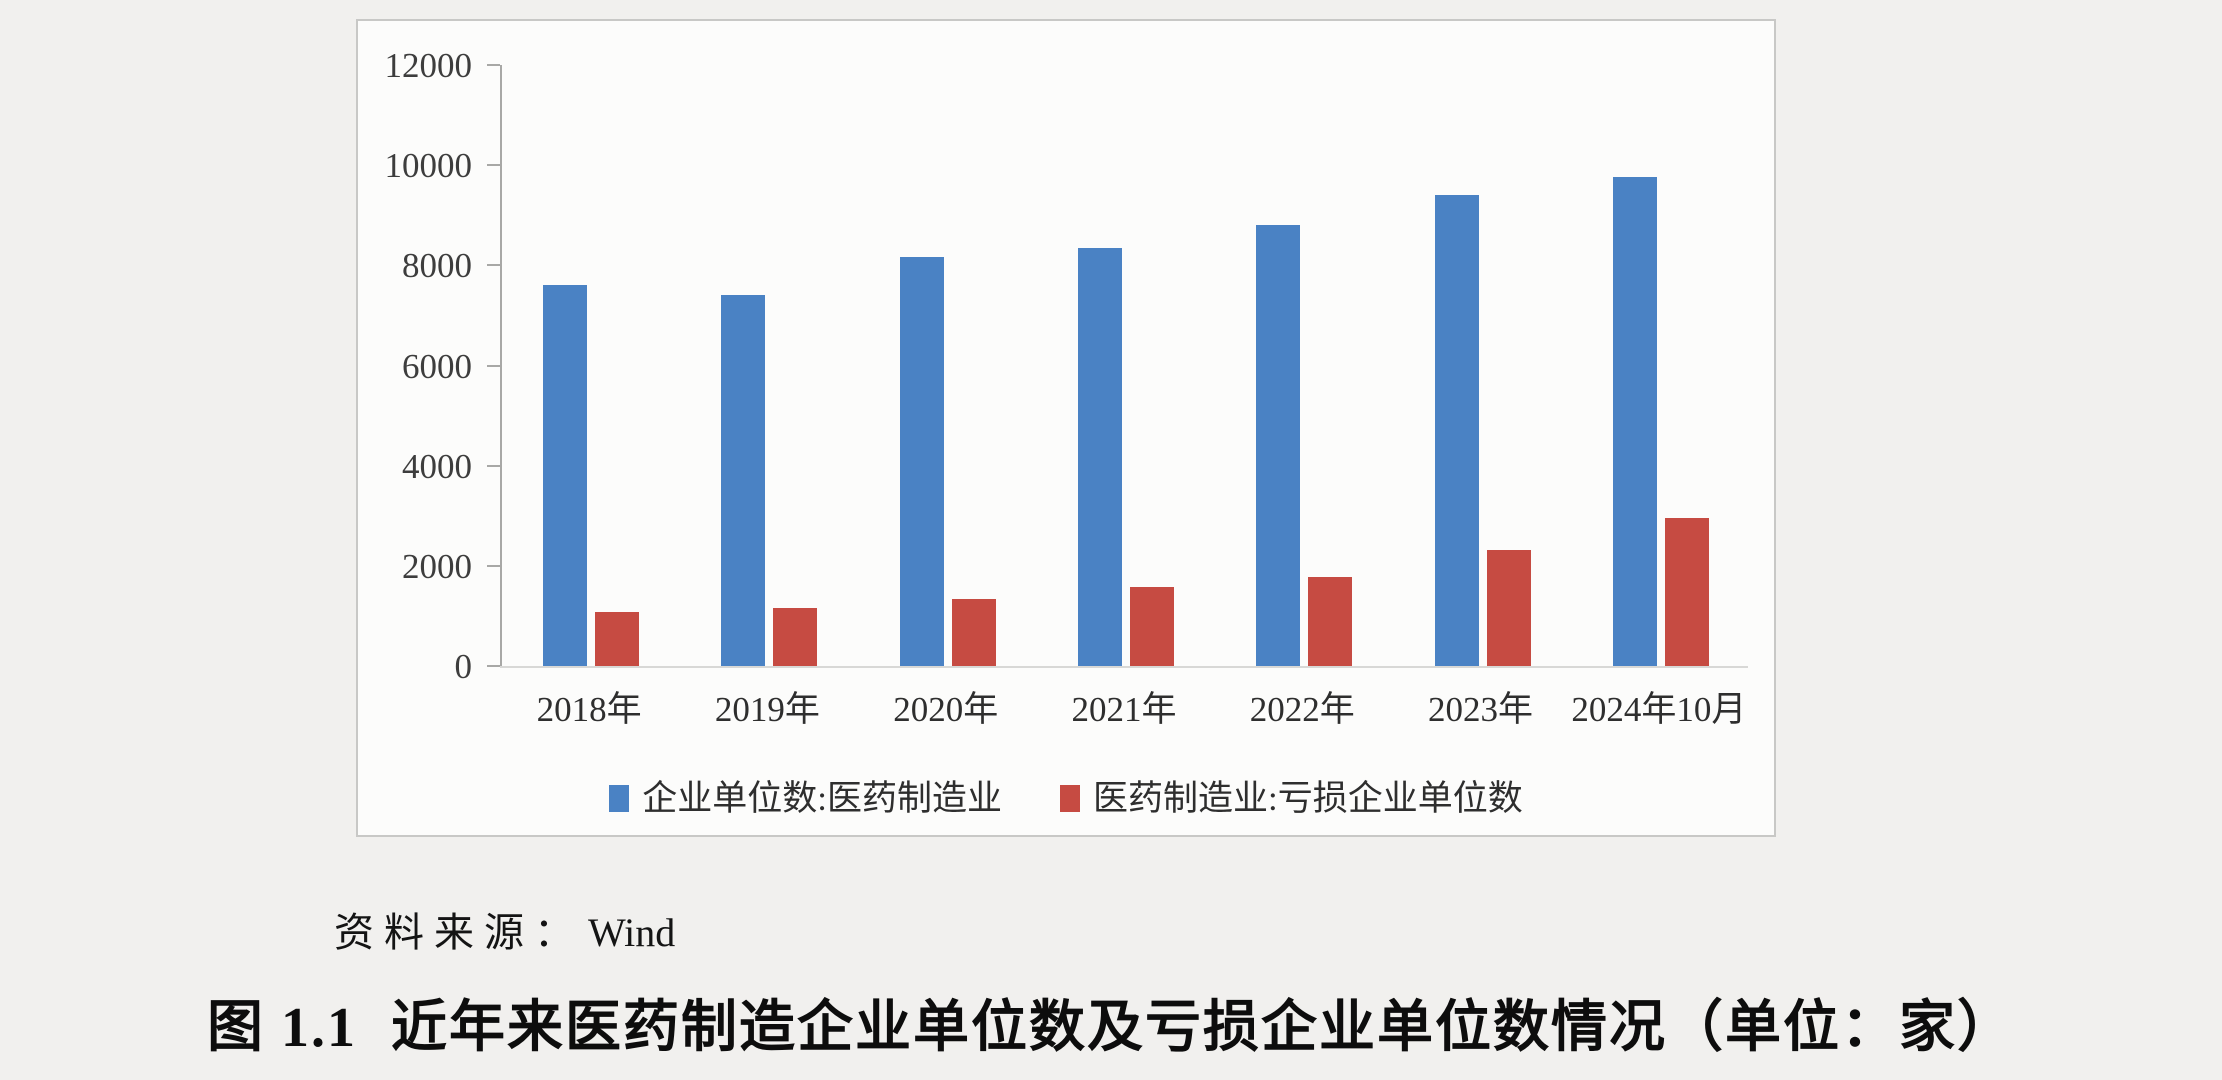 The image size is (2222, 1080). I want to click on red-bar-2022年, so click(1330, 621).